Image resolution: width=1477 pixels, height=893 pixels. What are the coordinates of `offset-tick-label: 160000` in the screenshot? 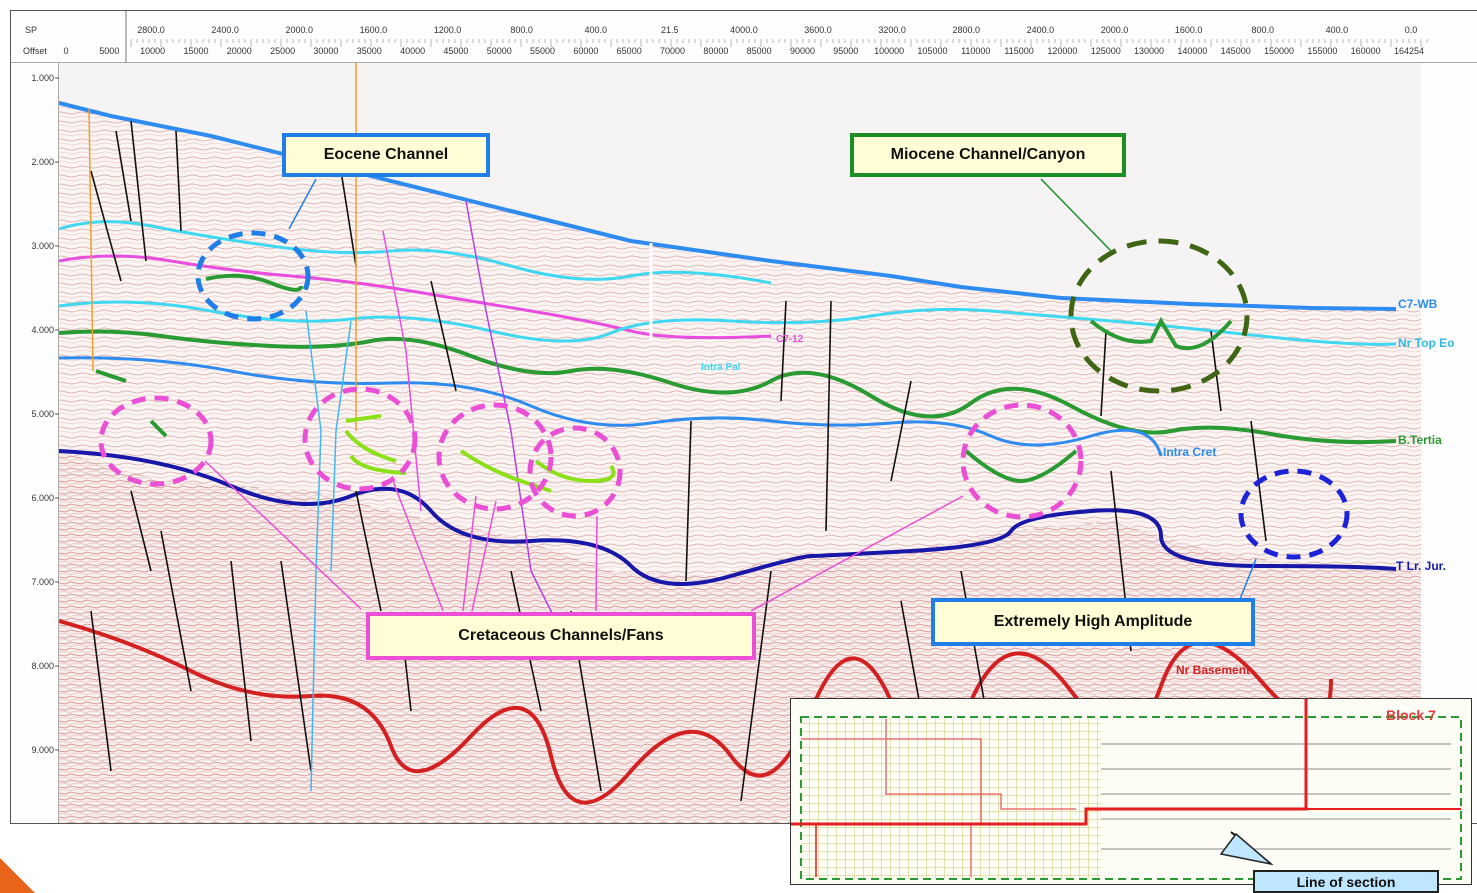 It's located at (1366, 51).